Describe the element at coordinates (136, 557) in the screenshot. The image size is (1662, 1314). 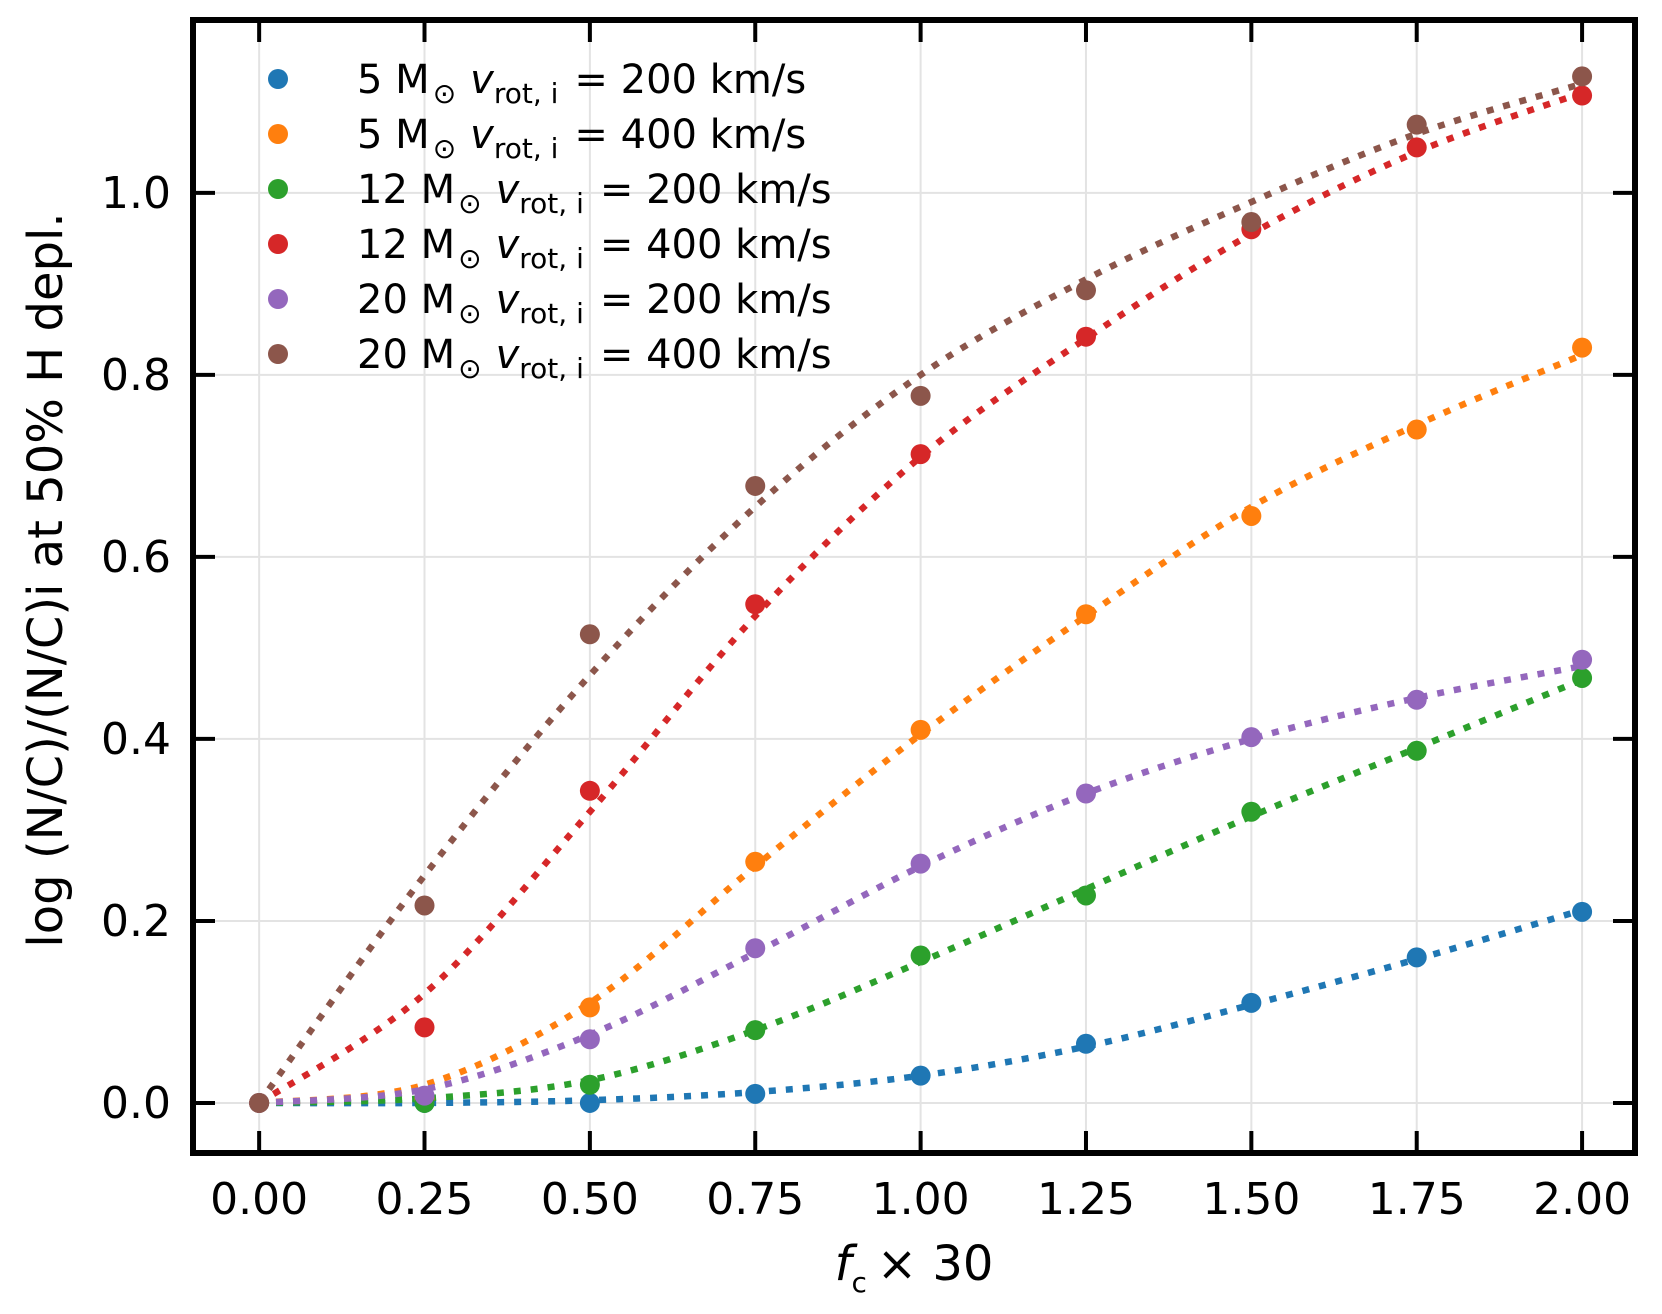
I see `y-tick-label: 0.6` at that location.